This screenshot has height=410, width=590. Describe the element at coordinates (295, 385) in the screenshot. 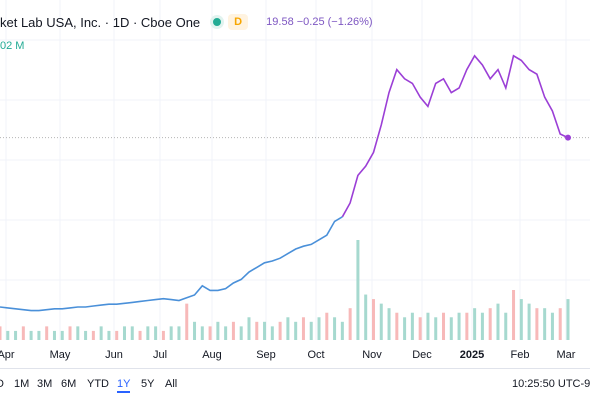

I see `timeframe-bar: D 1M 3M 6M YTD 1Y 5Y All 10:25:50 UTC-9` at that location.